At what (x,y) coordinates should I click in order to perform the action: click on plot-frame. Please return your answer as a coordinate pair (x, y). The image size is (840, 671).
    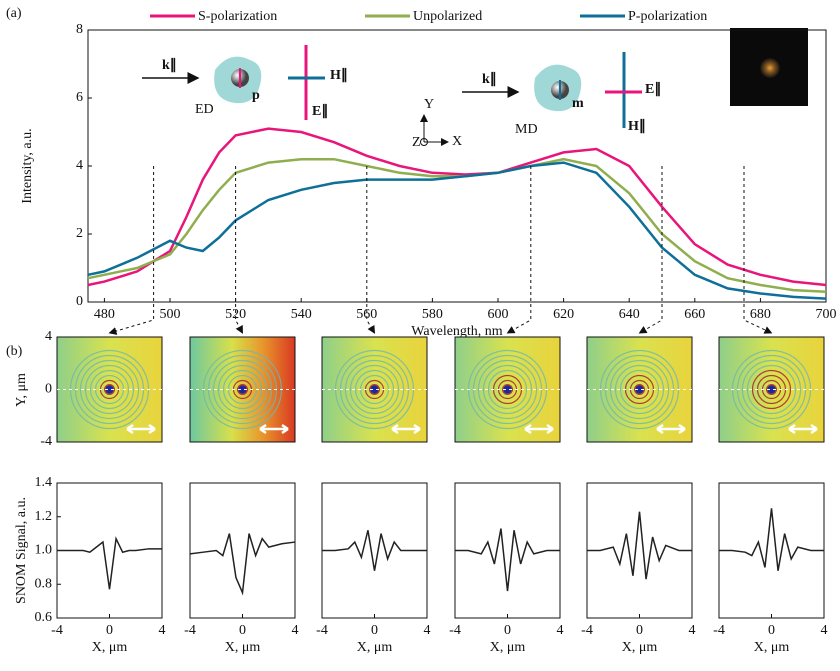
    Looking at the image, I should click on (242, 550).